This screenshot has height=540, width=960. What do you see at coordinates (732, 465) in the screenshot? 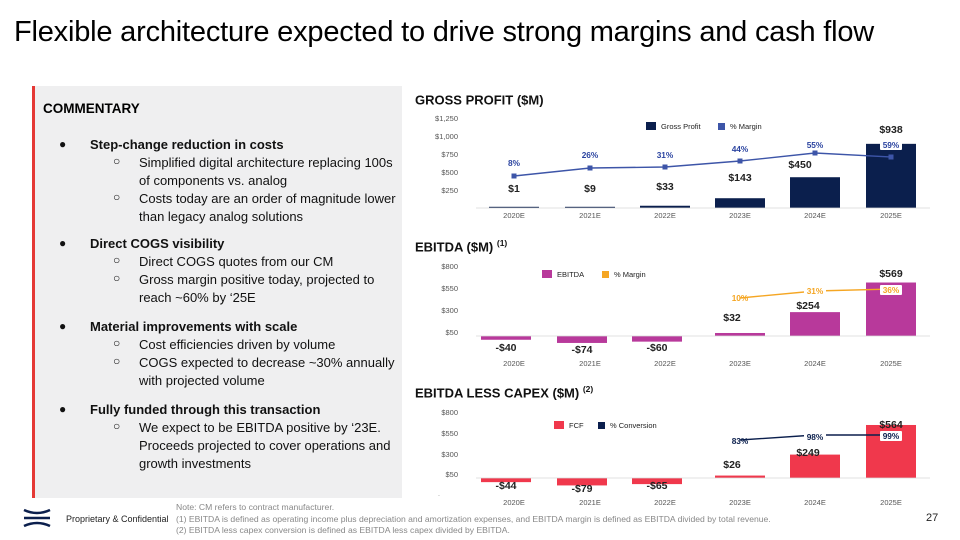
I see `value-label: $26` at bounding box center [732, 465].